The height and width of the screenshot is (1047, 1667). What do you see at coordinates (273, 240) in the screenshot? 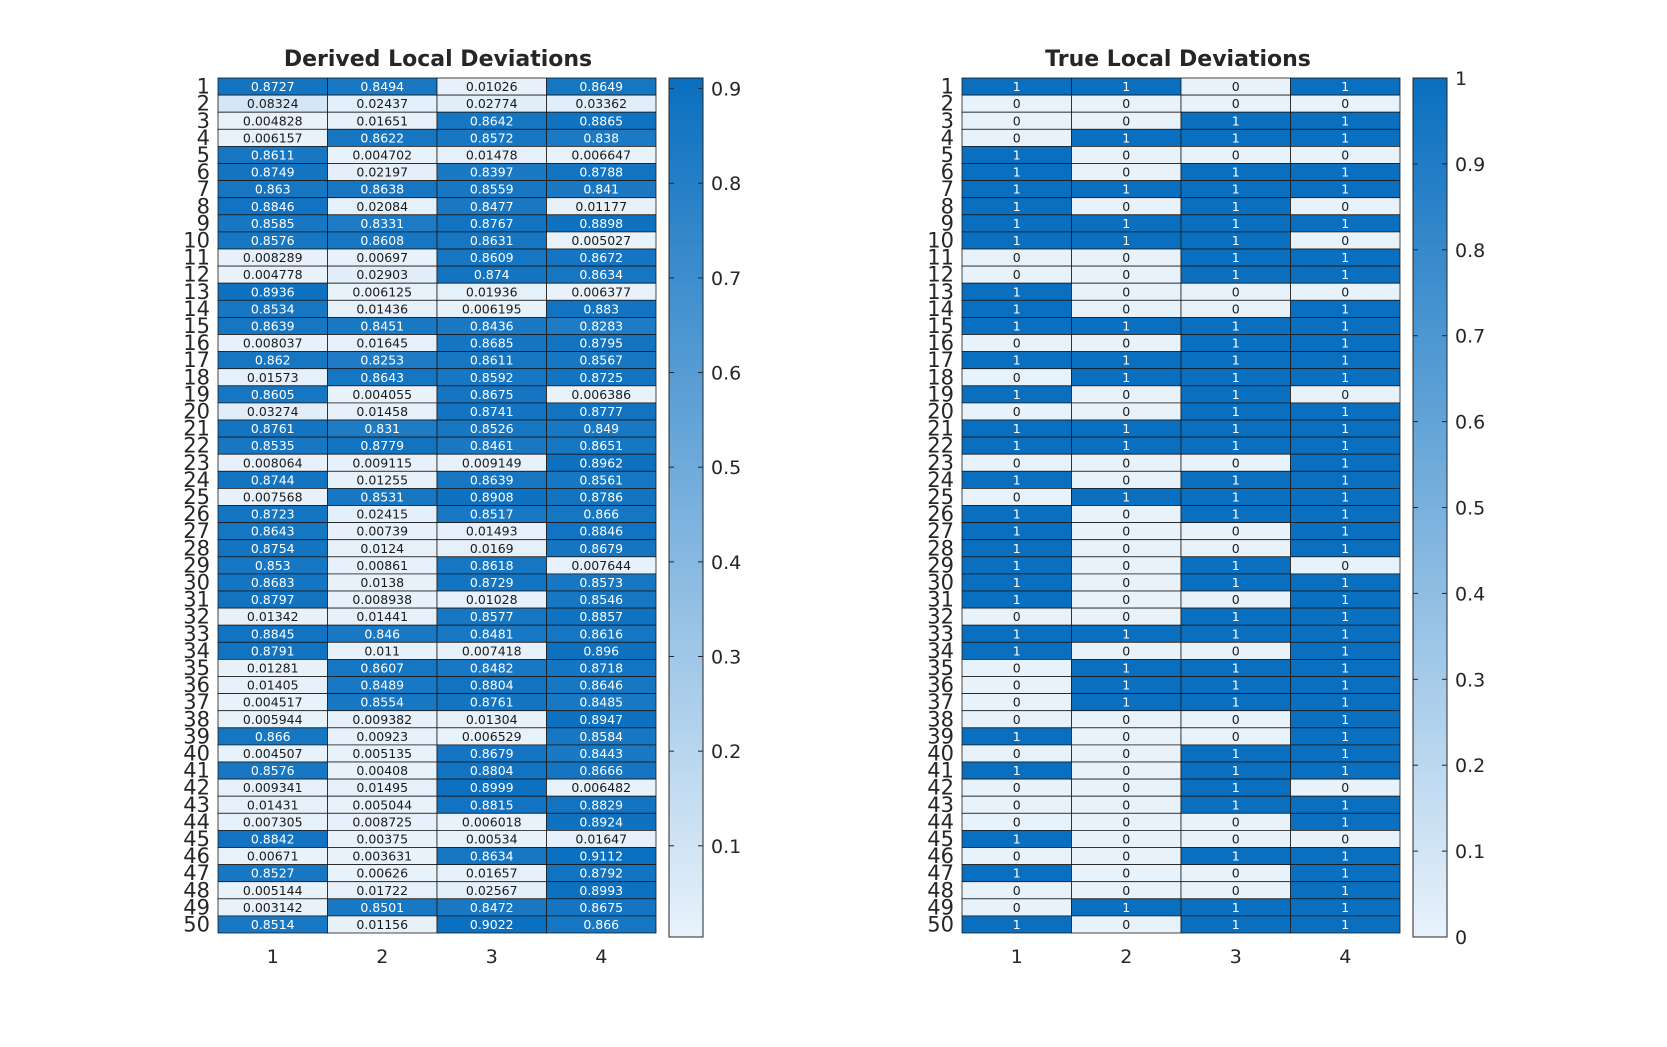
I see `cell-value-label: 0.8576` at bounding box center [273, 240].